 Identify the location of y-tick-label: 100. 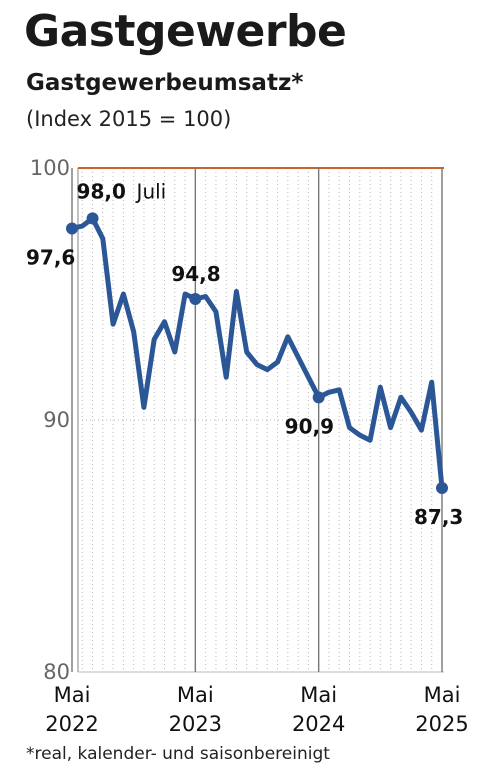
(50, 168).